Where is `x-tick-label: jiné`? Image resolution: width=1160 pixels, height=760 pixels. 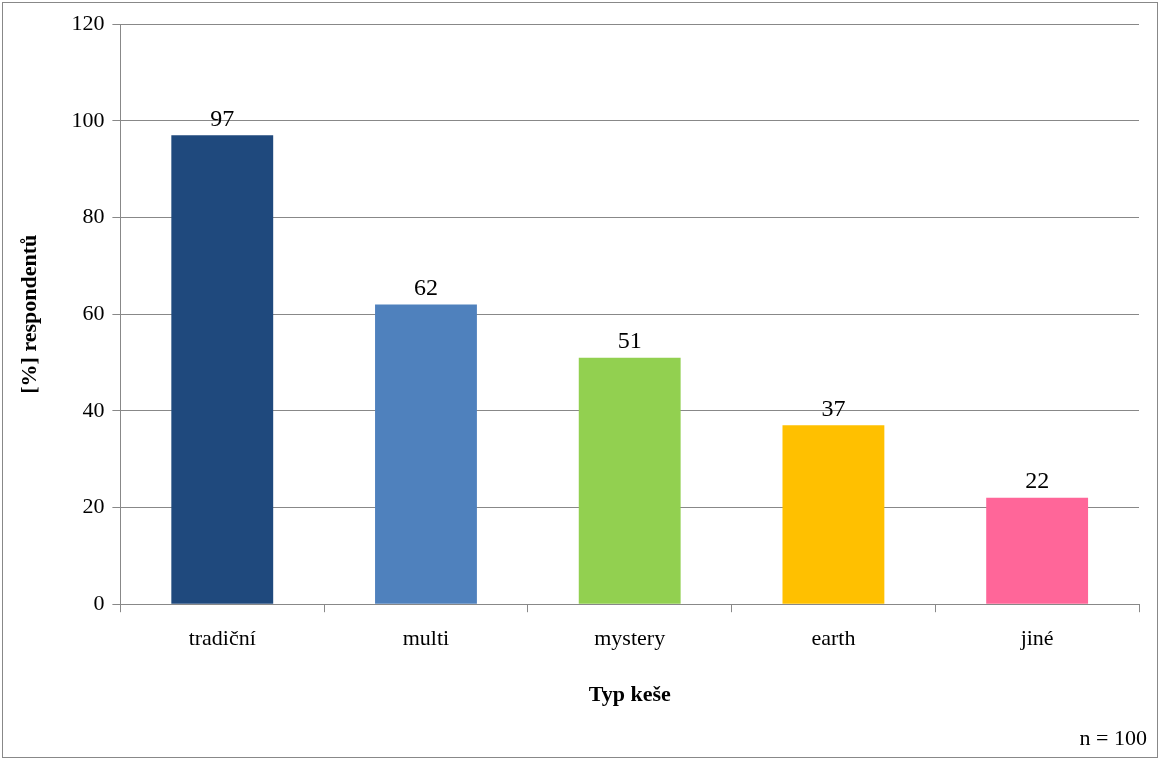
x-tick-label: jiné is located at coordinates (1036, 638).